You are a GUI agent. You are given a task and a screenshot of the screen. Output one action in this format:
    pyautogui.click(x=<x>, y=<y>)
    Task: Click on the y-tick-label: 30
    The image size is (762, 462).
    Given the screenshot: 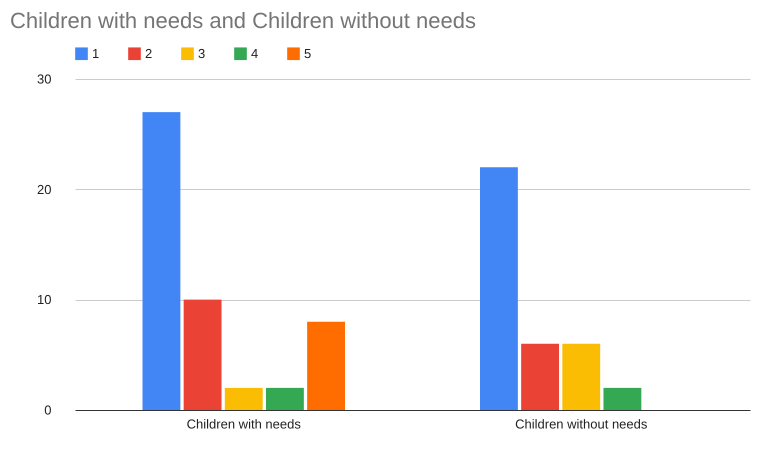 What is the action you would take?
    pyautogui.click(x=44, y=79)
    